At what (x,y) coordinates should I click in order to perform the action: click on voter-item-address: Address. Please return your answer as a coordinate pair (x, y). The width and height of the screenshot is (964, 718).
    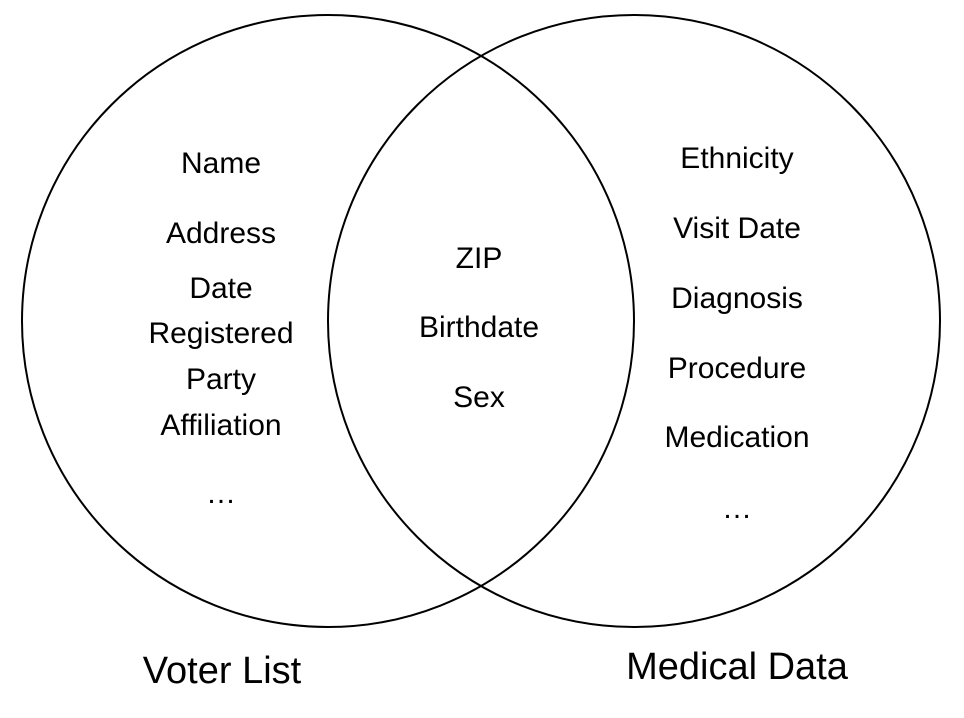
    Looking at the image, I should click on (221, 233).